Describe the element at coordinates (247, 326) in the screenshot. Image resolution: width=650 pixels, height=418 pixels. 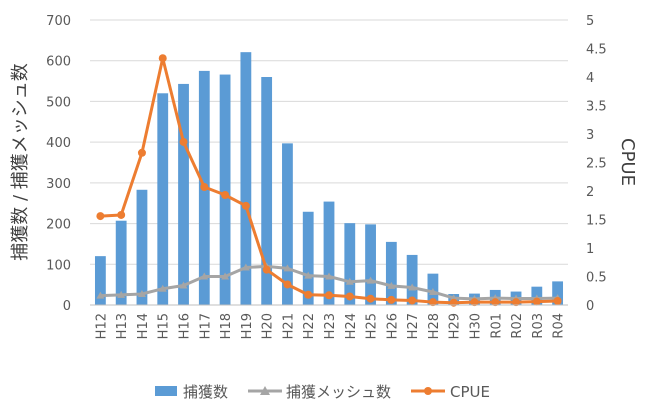
I see `x-tick-label: H19` at that location.